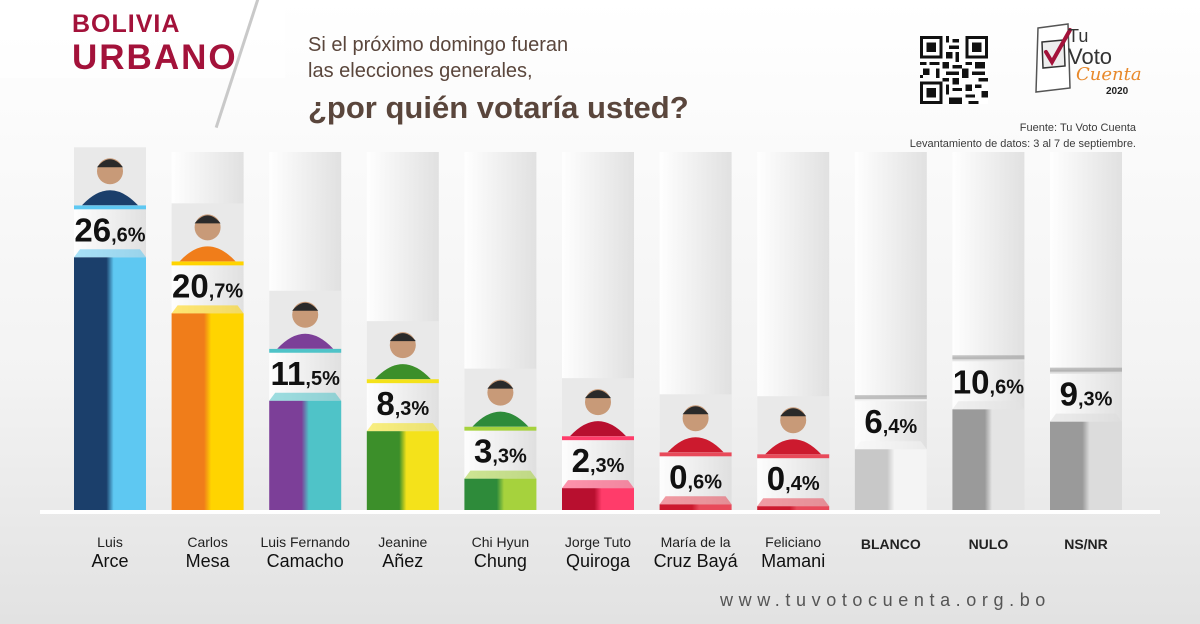  What do you see at coordinates (402, 542) in the screenshot?
I see `category-label-line1: Jeanine` at bounding box center [402, 542].